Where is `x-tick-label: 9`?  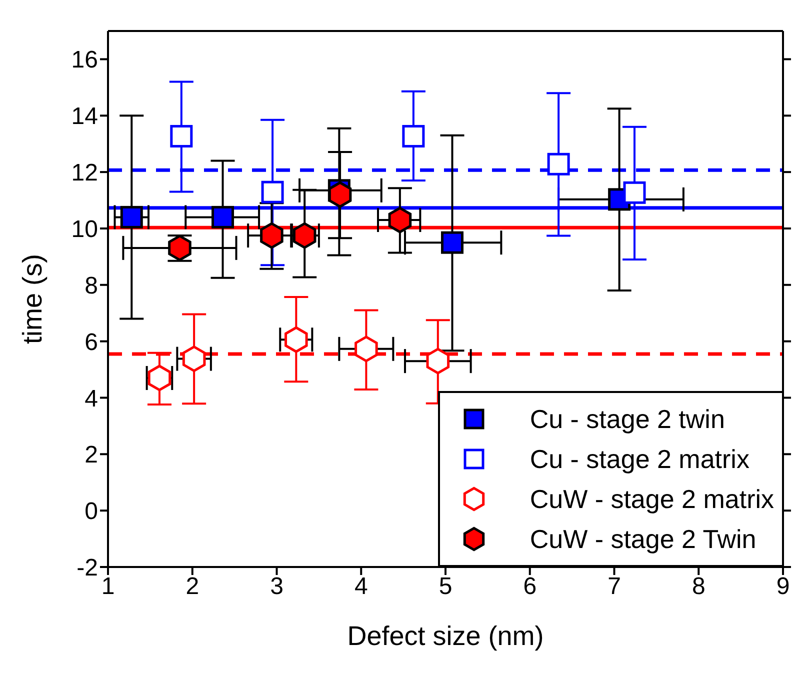 x-tick-label: 9 is located at coordinates (783, 586).